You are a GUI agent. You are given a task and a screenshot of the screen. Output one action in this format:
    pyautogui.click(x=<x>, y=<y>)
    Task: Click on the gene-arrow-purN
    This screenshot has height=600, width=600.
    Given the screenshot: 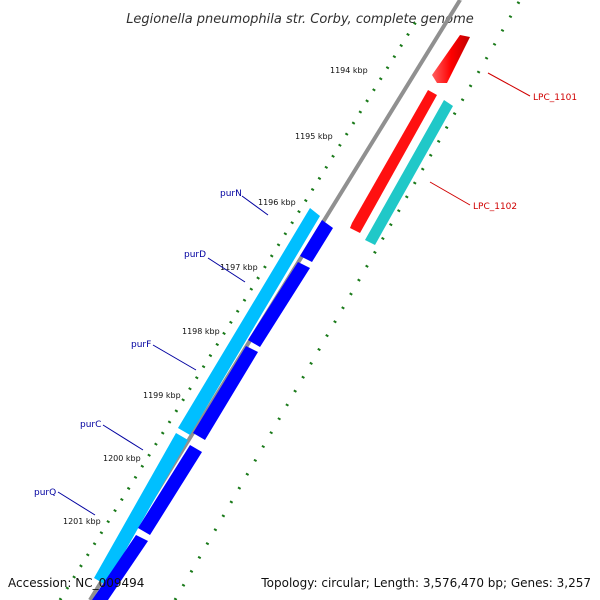 What is the action you would take?
    pyautogui.click(x=249, y=321)
    